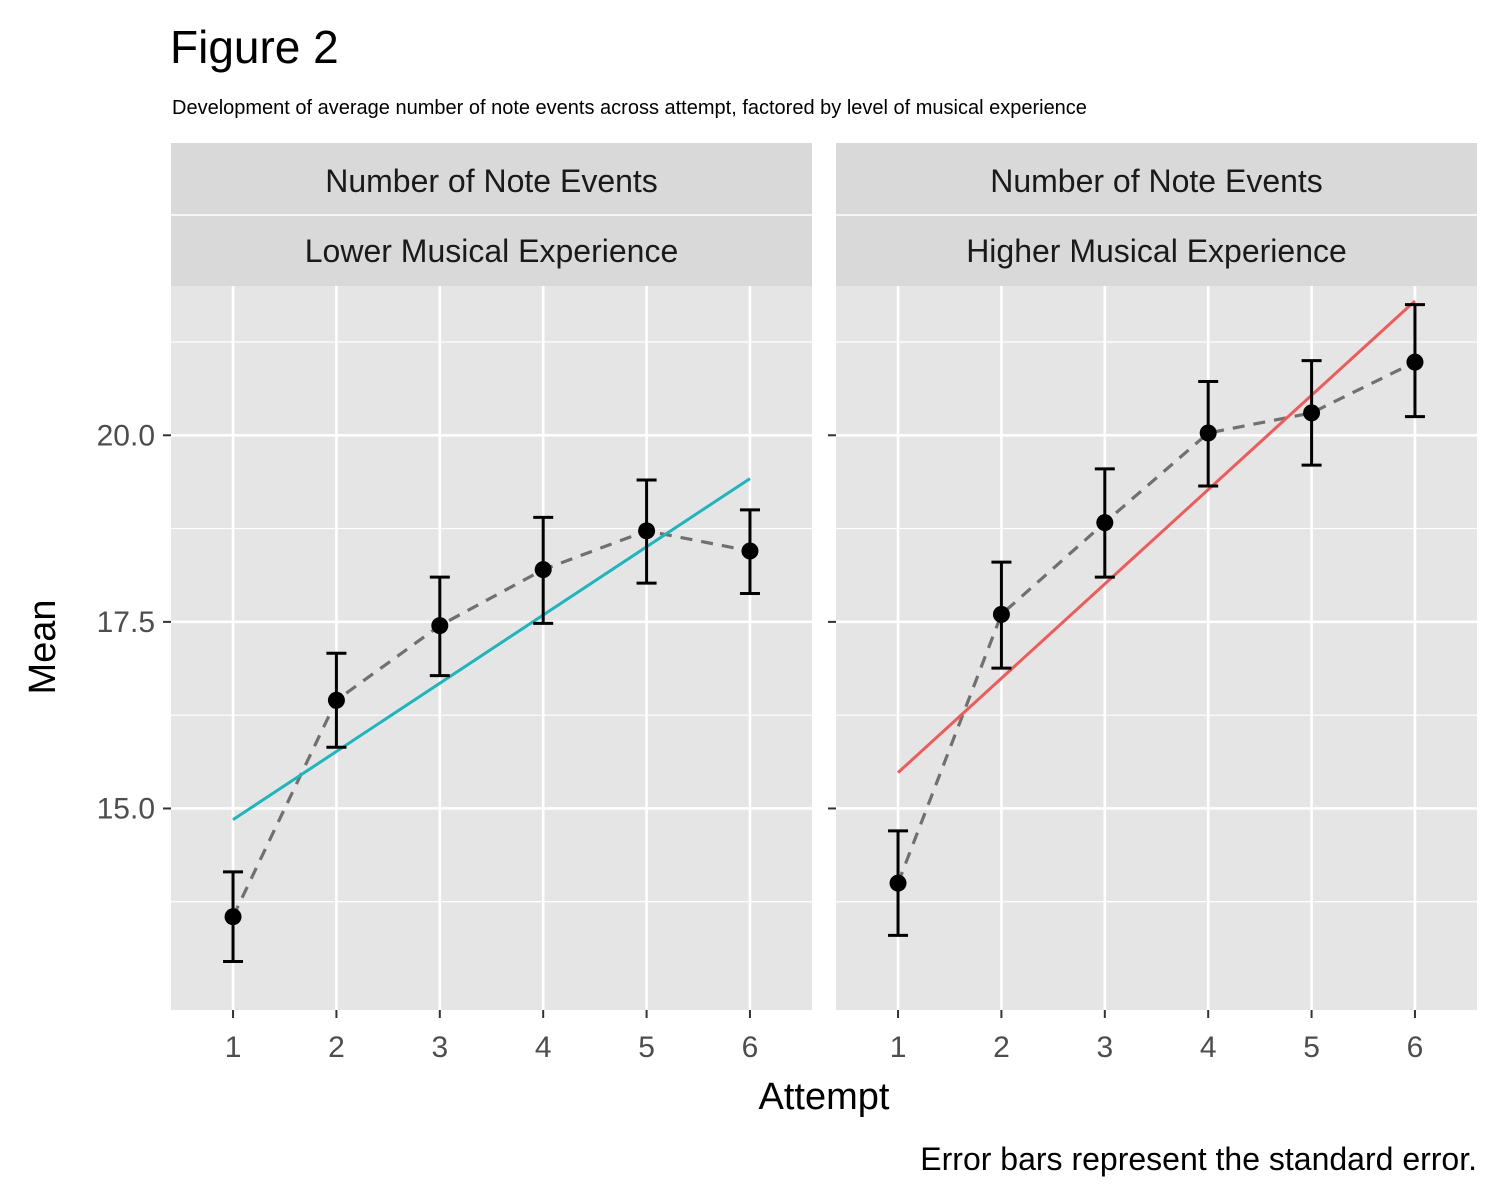  Describe the element at coordinates (254, 47) in the screenshot. I see `figure-title: Figure 2` at that location.